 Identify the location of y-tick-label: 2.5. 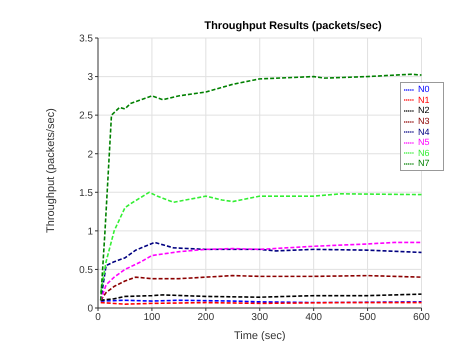
(86, 116).